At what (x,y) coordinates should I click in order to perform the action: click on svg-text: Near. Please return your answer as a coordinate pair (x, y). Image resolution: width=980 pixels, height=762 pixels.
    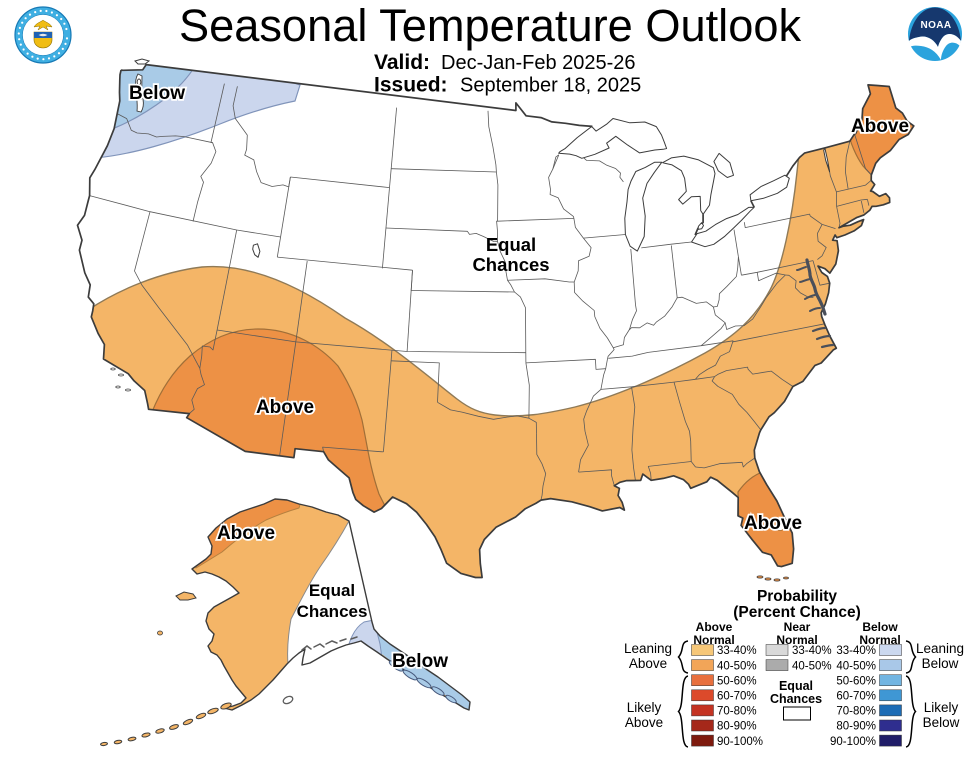
    Looking at the image, I should click on (797, 627).